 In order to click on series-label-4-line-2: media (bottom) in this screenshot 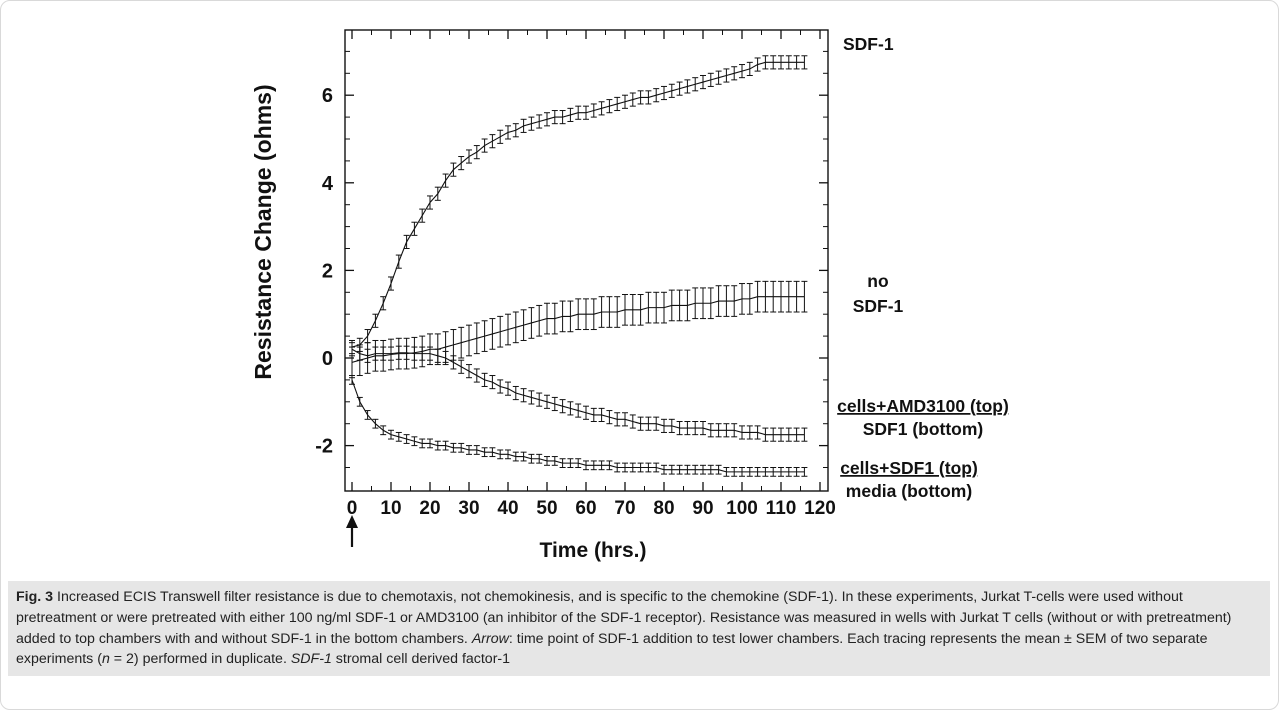, I will do `click(909, 491)`.